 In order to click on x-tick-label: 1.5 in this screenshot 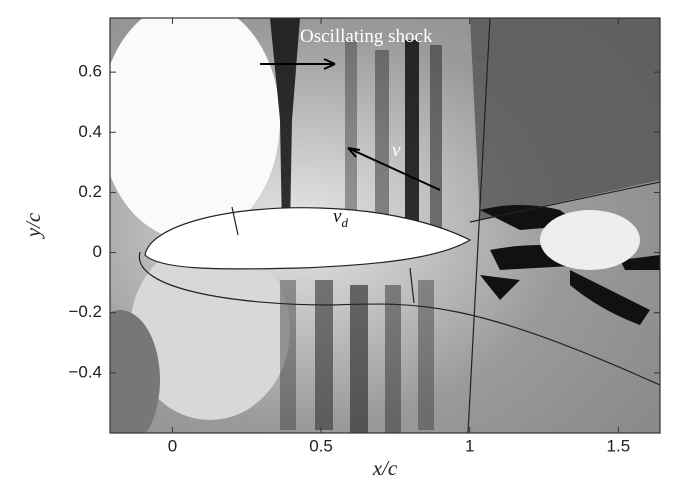, I will do `click(619, 445)`.